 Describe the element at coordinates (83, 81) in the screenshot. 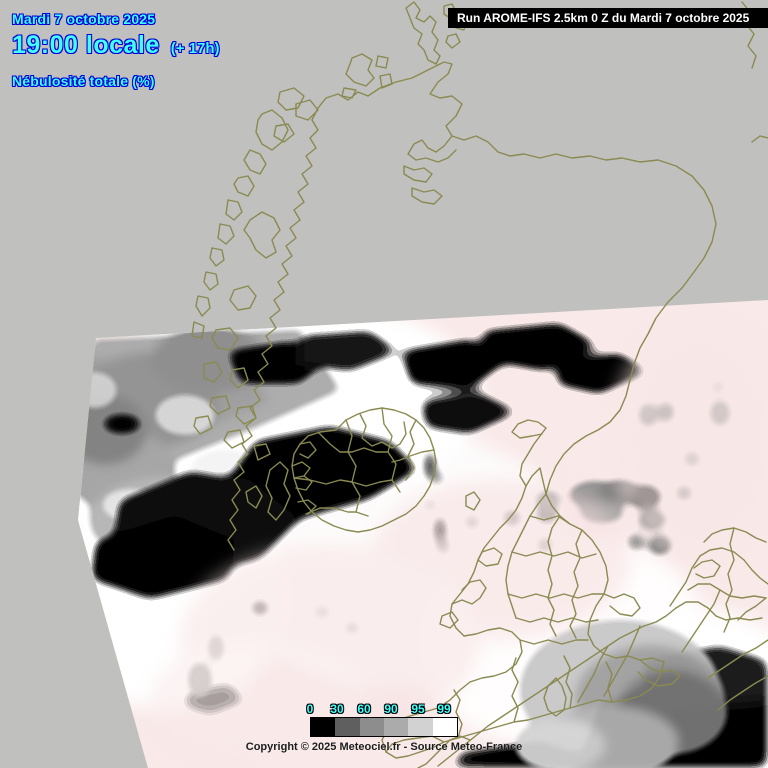

I see `forecast-parameter-label: Nébulosité totale (%)` at that location.